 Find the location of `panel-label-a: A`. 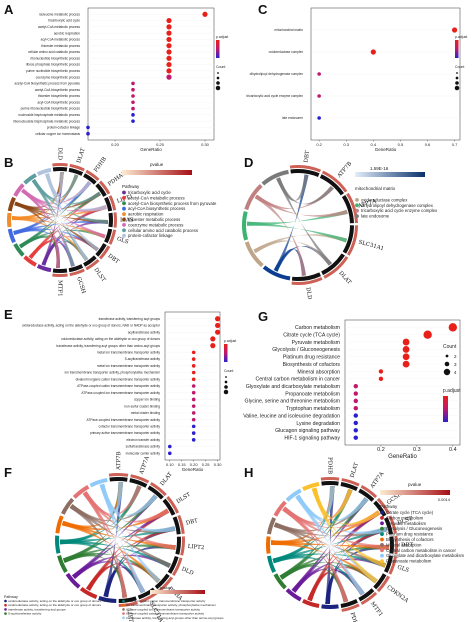

panel-label-a: A is located at coordinates (9, 9).